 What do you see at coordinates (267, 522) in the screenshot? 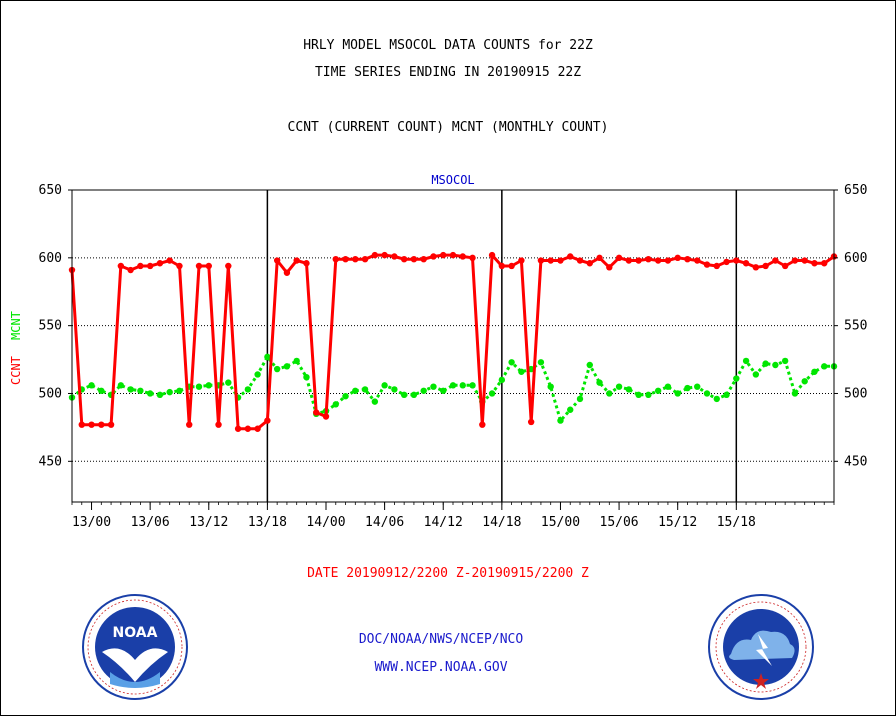
I see `x-tick-label: 13/18` at bounding box center [267, 522].